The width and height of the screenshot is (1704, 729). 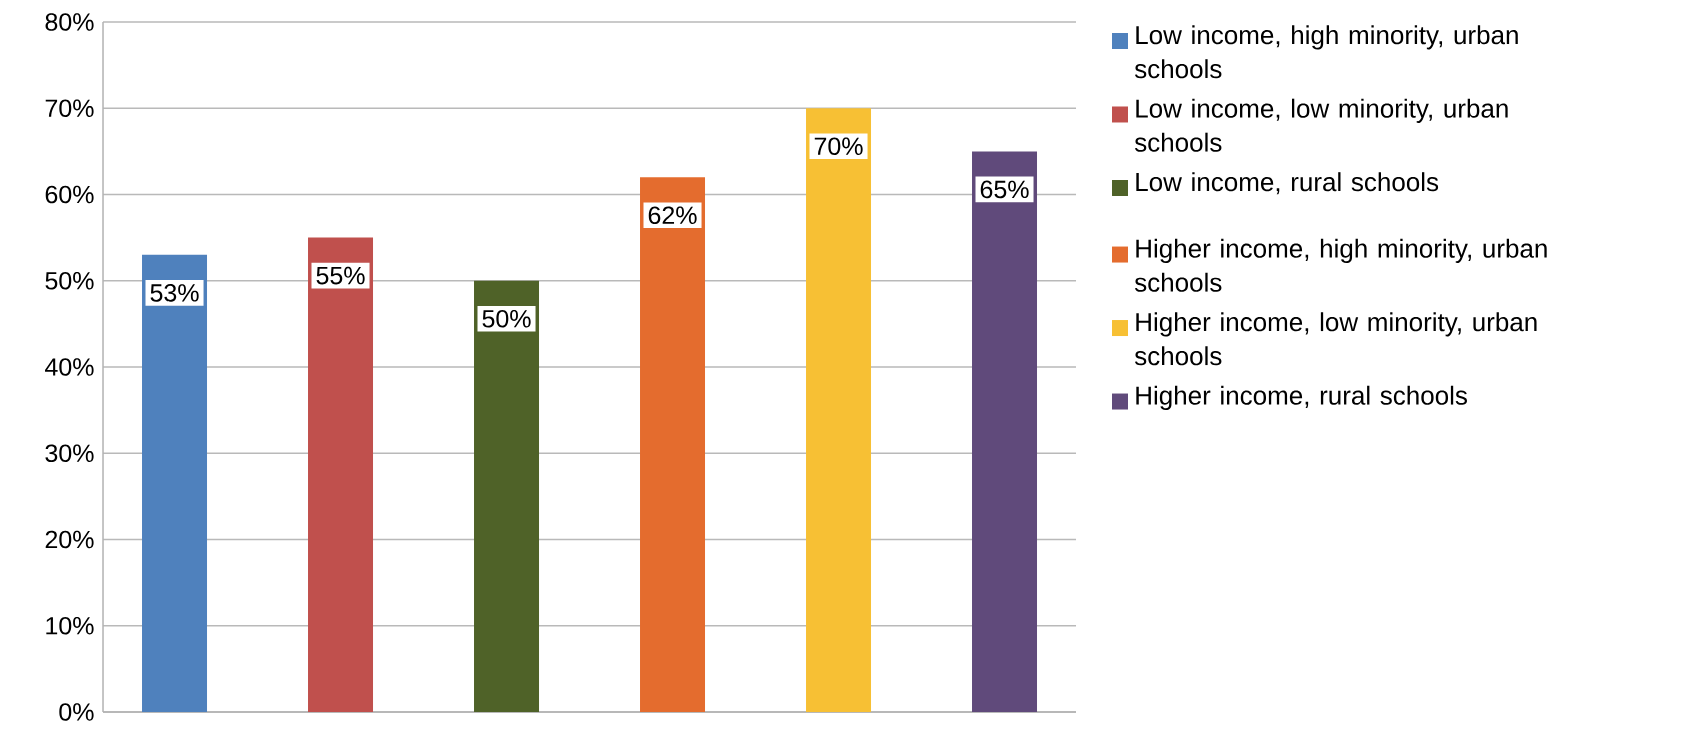 I want to click on legend-label: Higher income, low minority, urban schools, so click(x=1335, y=339).